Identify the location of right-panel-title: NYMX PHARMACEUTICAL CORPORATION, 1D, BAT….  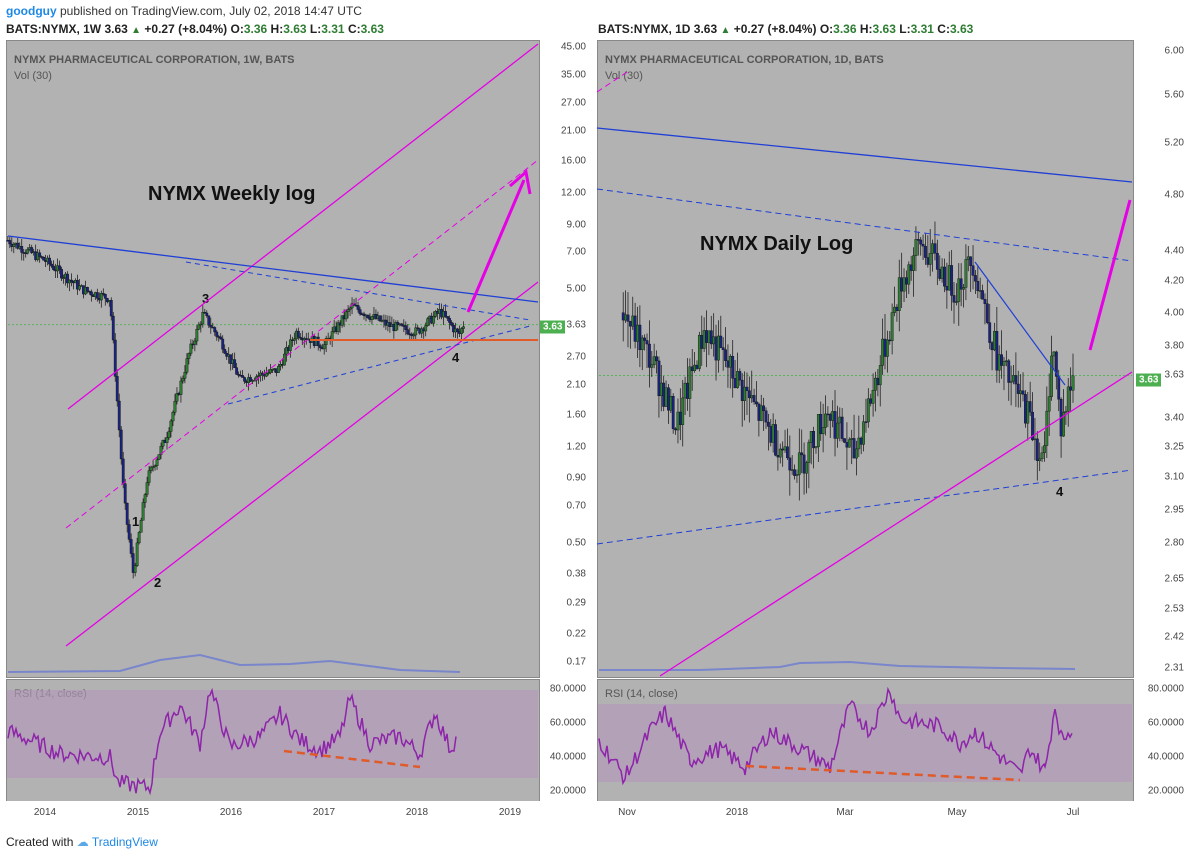
(744, 60).